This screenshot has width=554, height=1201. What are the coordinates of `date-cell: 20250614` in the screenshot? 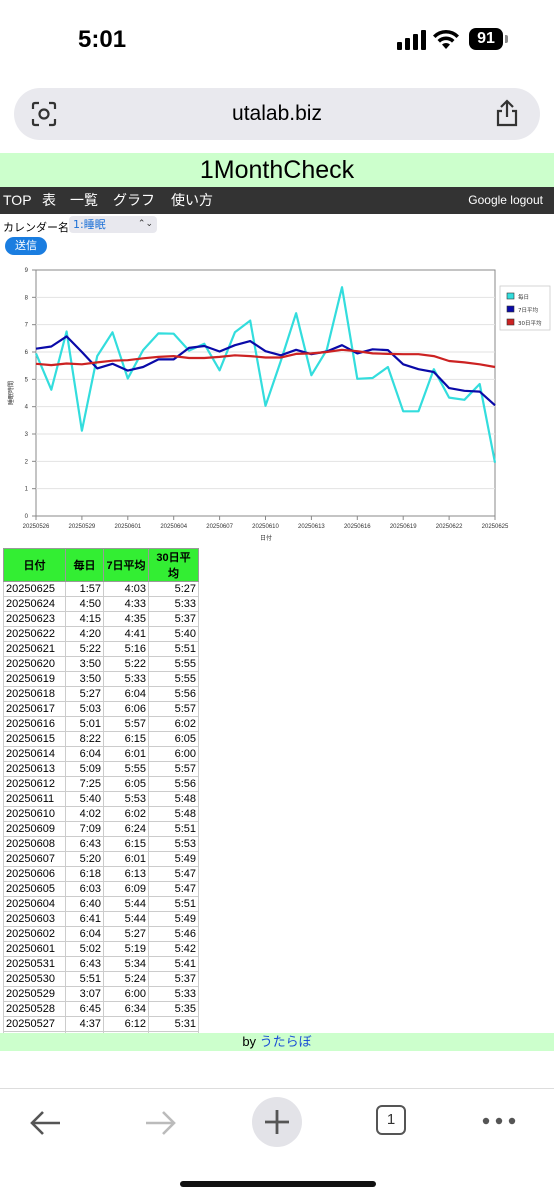 It's located at (34, 754).